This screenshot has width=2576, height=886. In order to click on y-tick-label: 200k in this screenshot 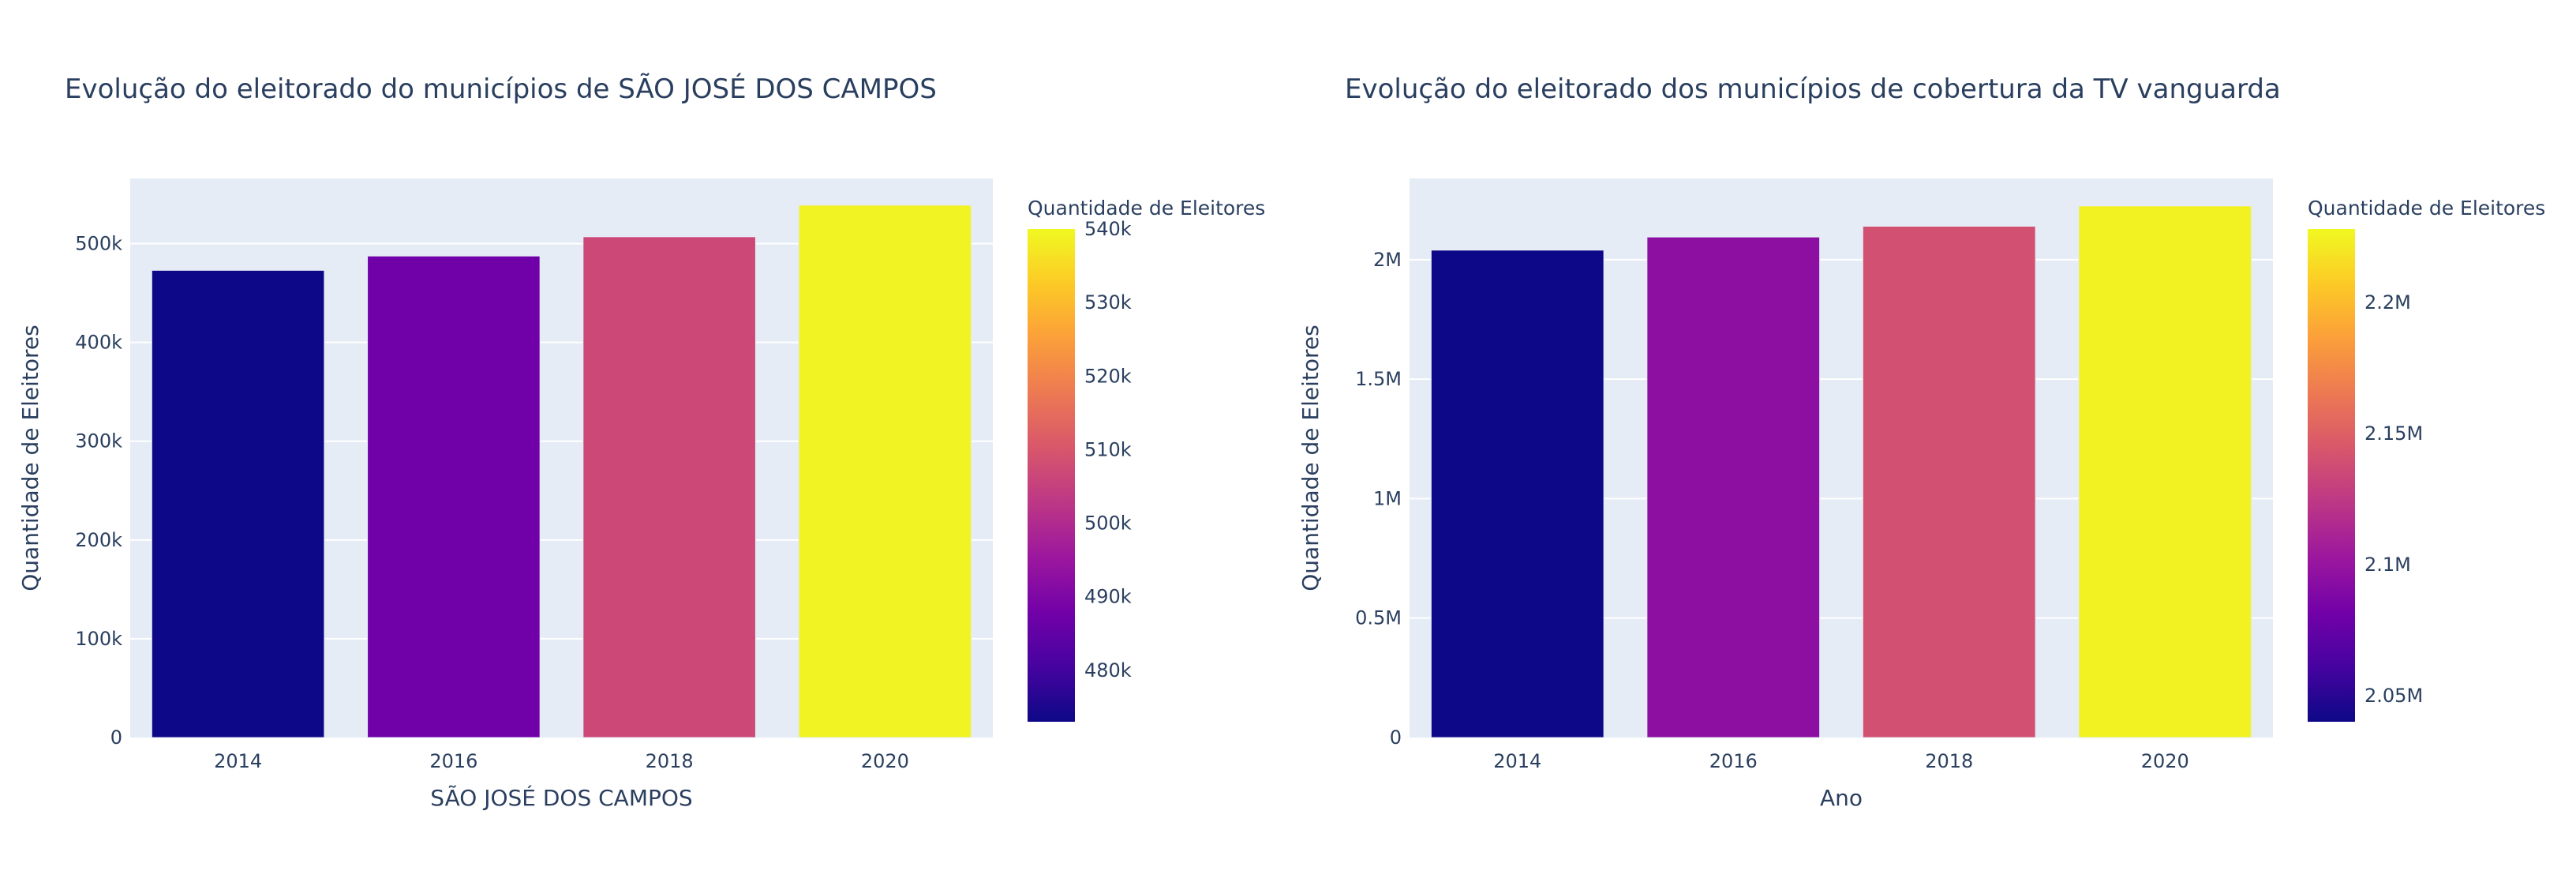, I will do `click(98, 540)`.